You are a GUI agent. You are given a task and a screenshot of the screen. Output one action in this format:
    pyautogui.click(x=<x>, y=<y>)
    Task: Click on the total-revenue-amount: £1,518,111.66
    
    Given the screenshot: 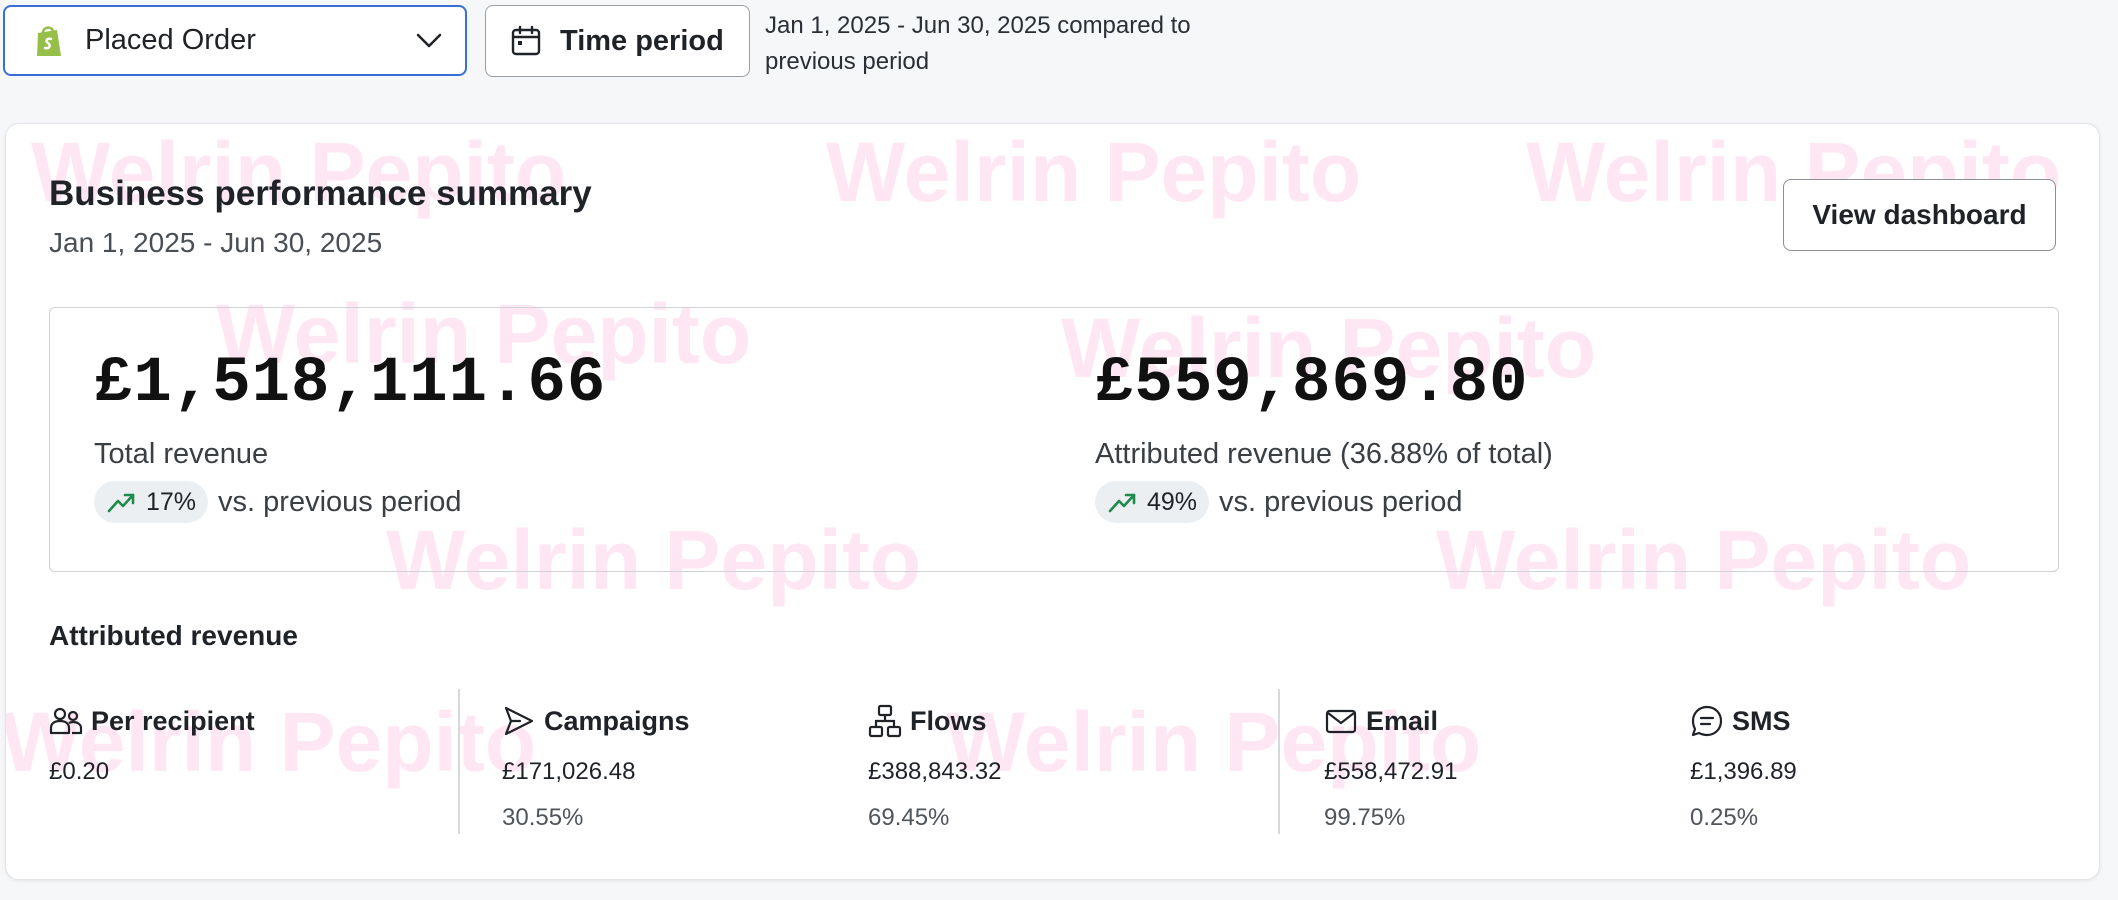 What is the action you would take?
    pyautogui.click(x=350, y=384)
    